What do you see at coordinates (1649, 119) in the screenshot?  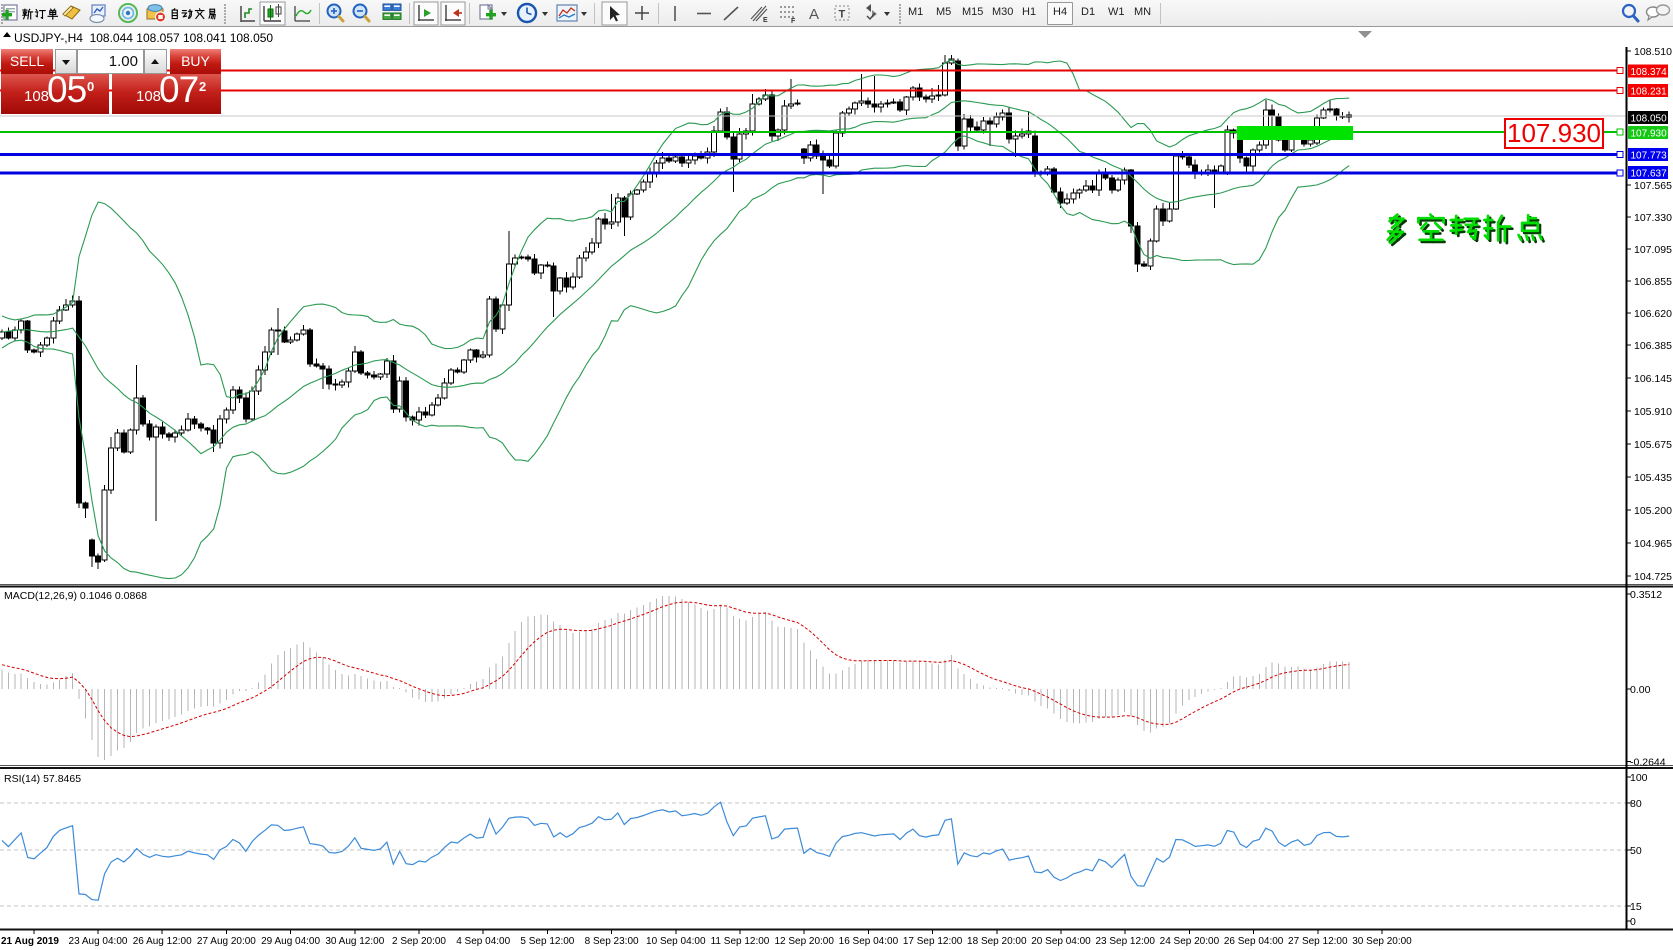 I see `svg-text: 108.050` at bounding box center [1649, 119].